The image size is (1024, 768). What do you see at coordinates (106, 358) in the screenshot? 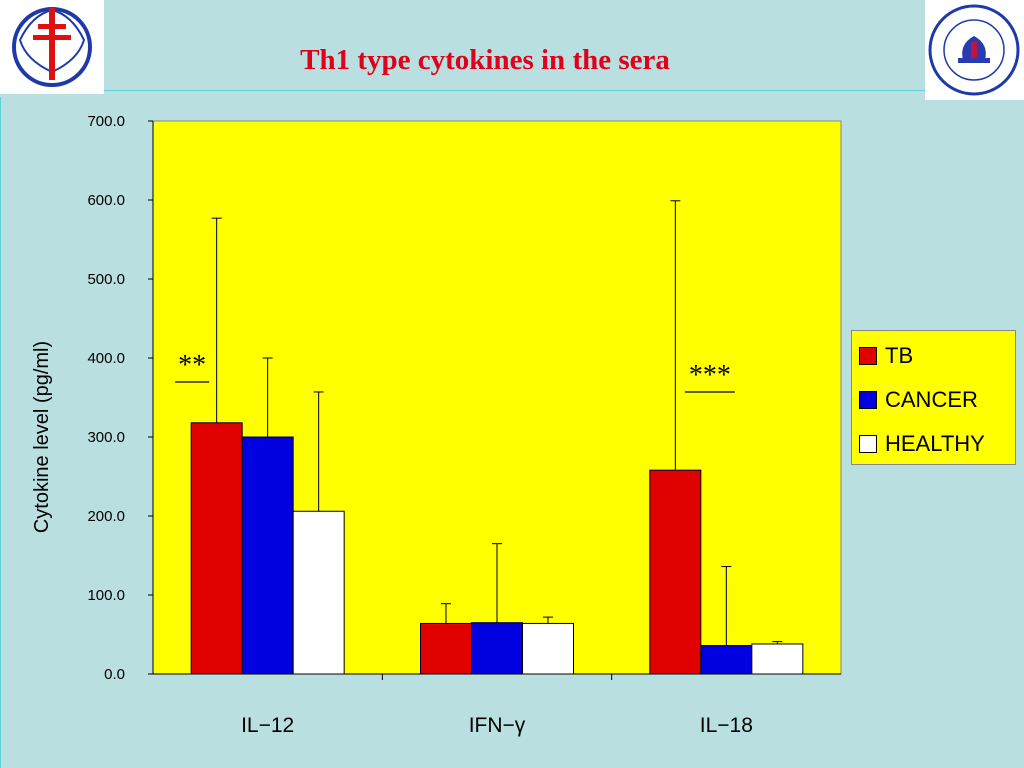
I see `y-tick-label: 400.0` at bounding box center [106, 358].